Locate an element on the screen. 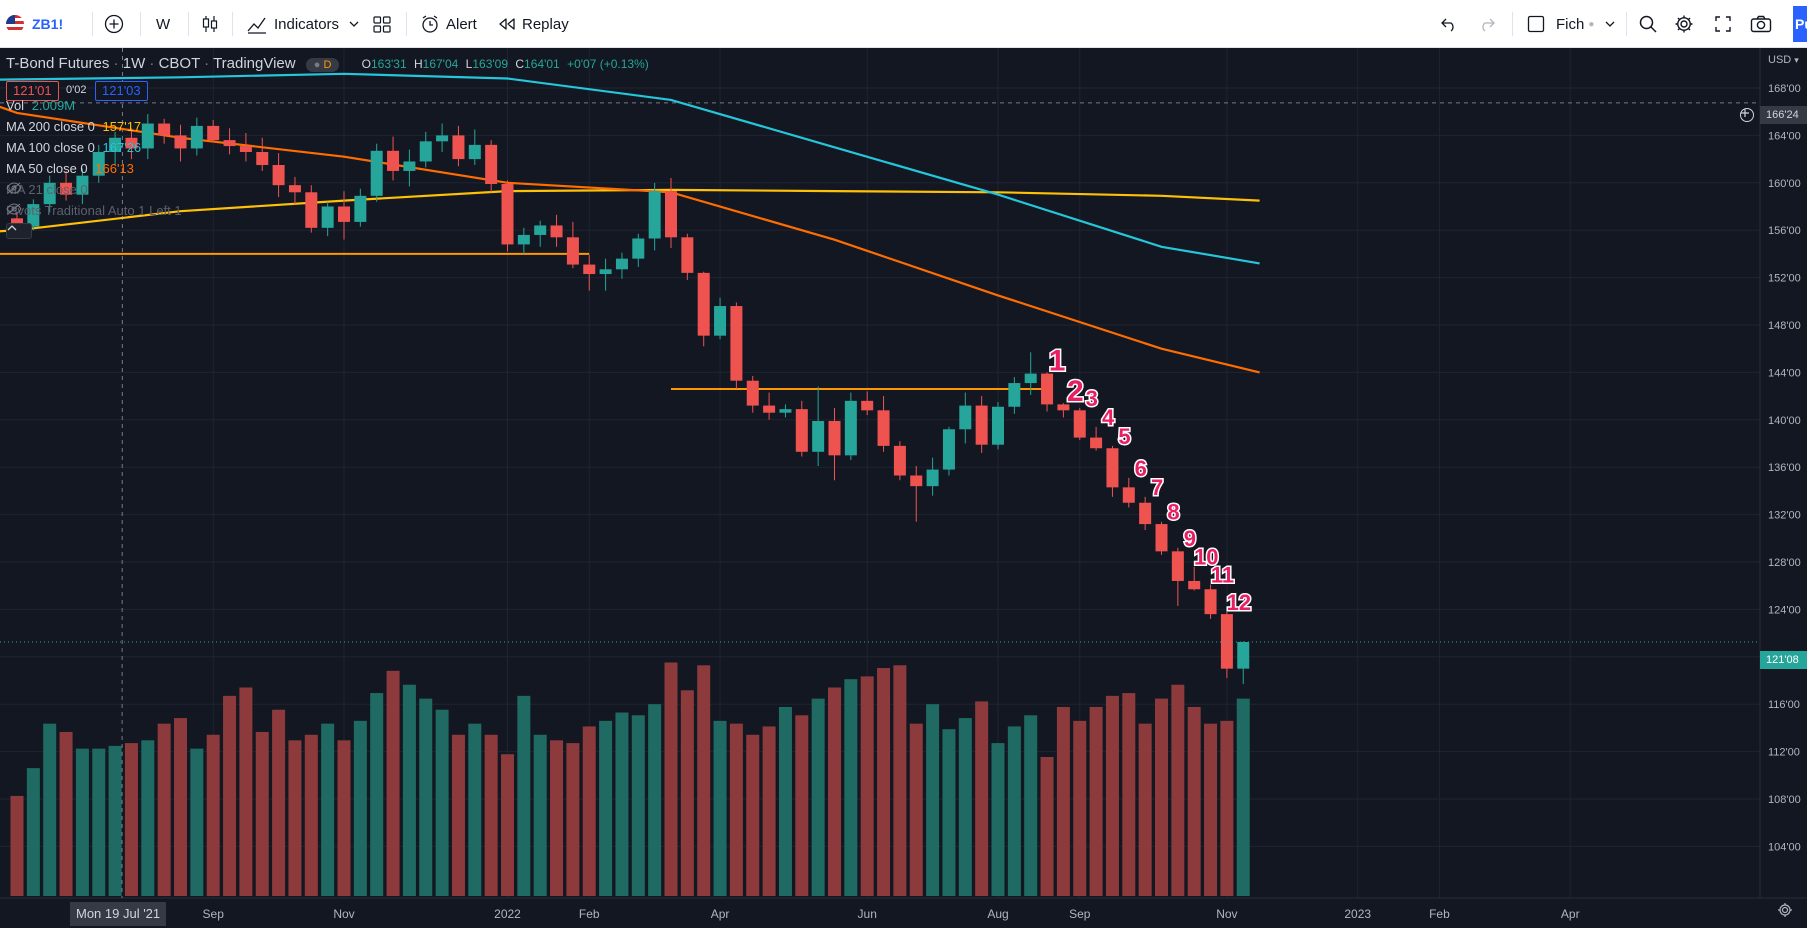  time-tick-label: Sep is located at coordinates (214, 914).